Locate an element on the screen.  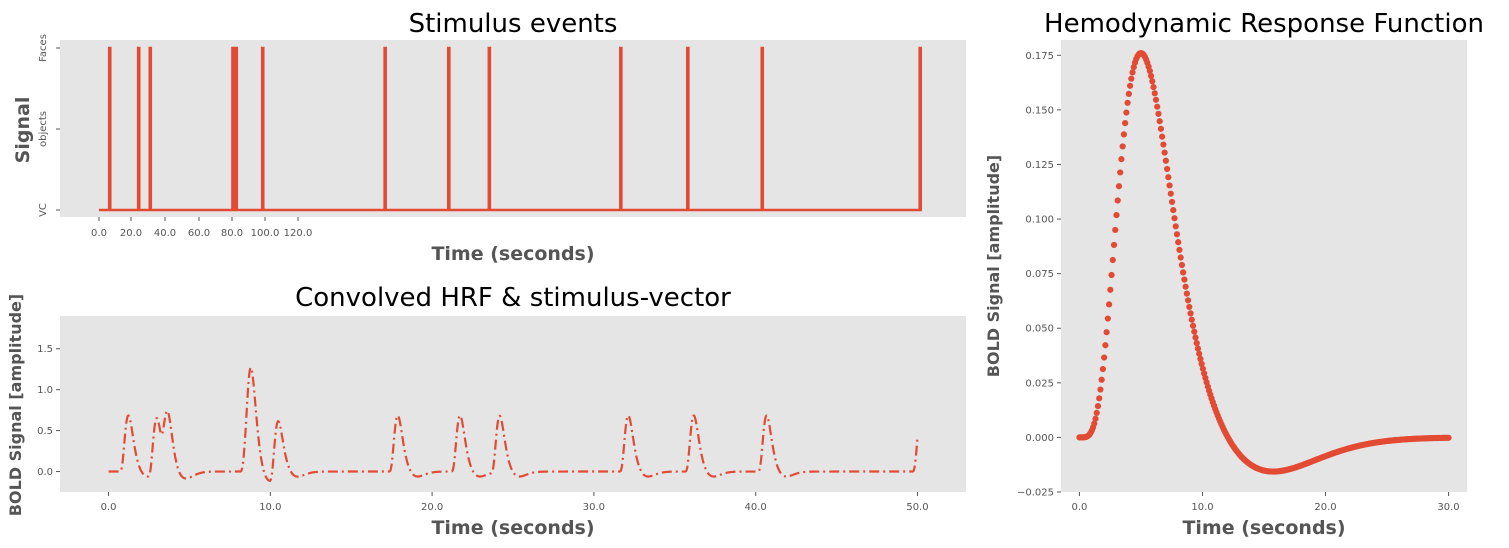
x-tick-label: 50.0 is located at coordinates (917, 507).